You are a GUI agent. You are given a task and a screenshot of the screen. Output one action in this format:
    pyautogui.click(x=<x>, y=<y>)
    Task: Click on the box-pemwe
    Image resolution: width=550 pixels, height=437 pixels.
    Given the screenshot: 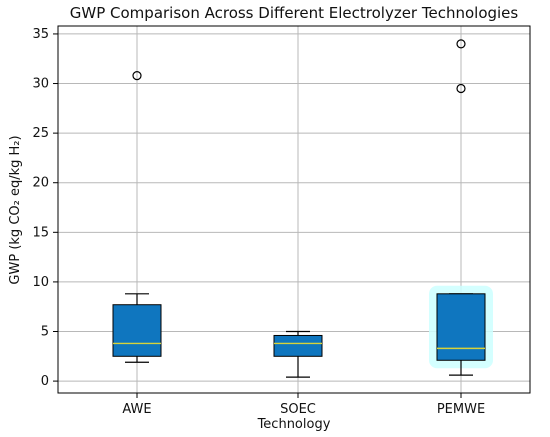 What is the action you would take?
    pyautogui.click(x=461, y=327)
    